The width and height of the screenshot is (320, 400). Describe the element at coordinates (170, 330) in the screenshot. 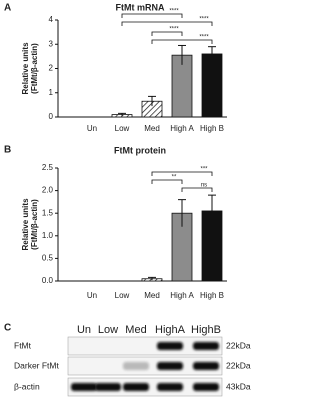

I see `lane-label: HighA` at that location.